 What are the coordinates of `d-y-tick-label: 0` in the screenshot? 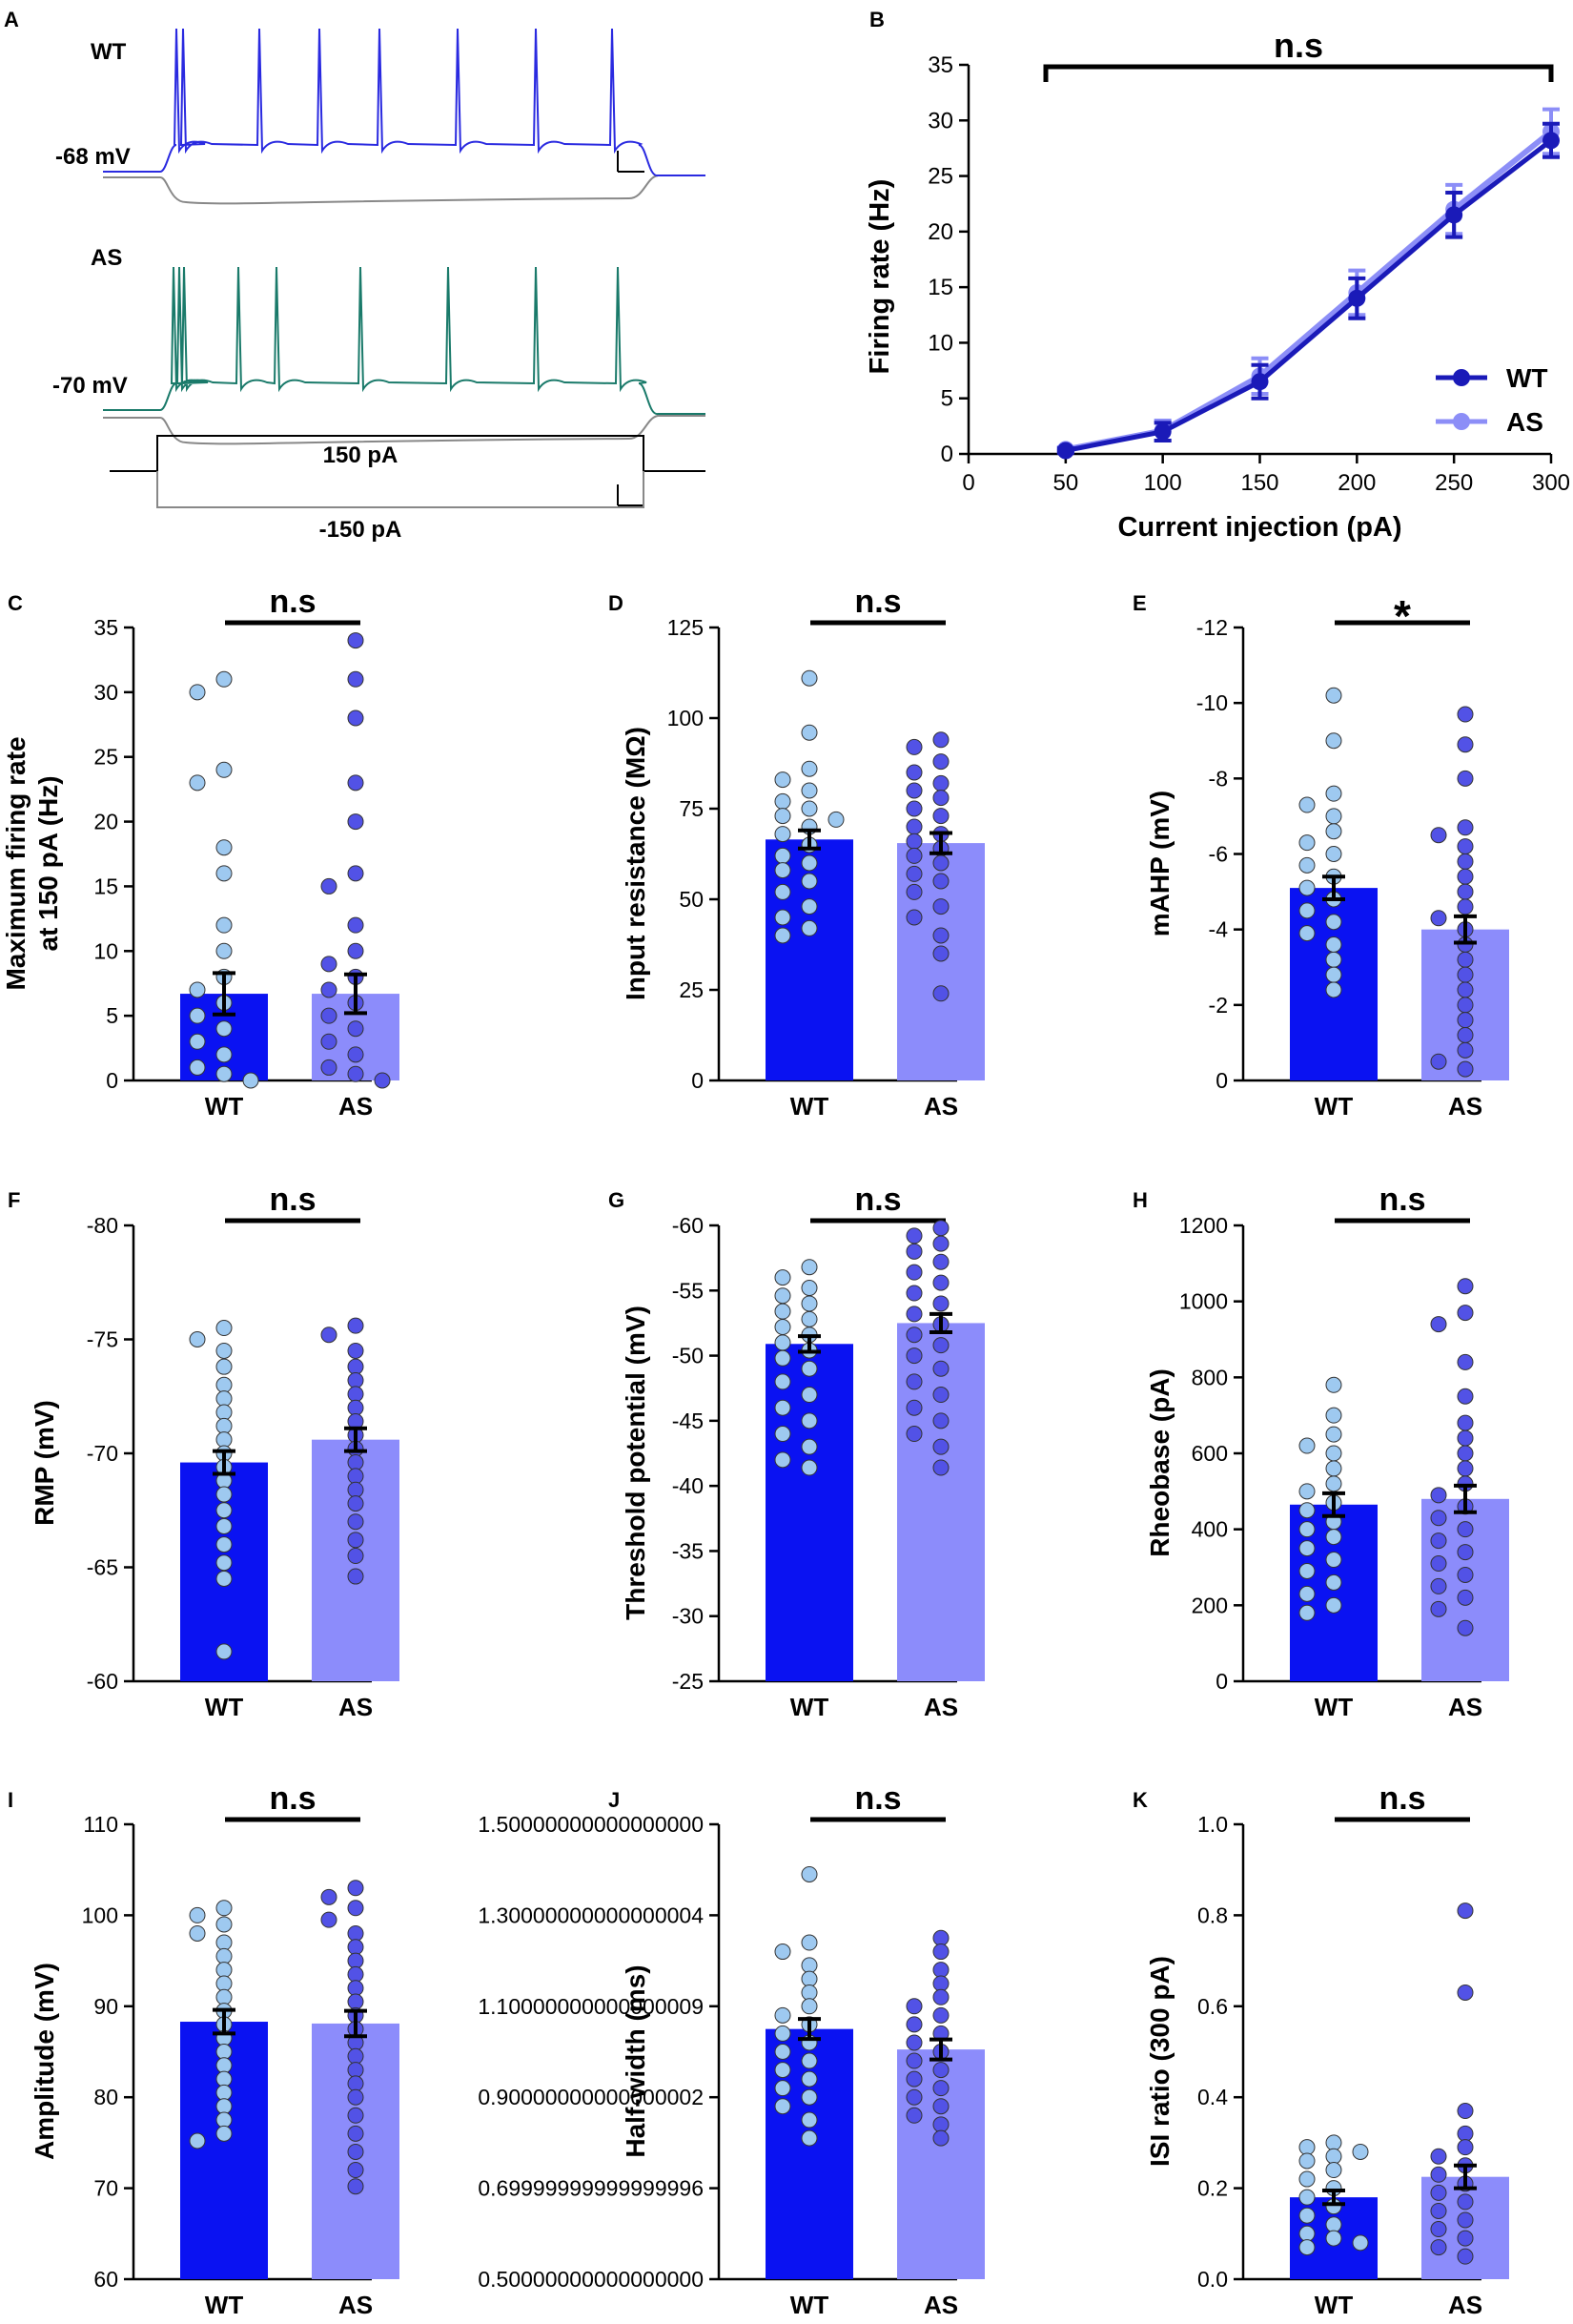 It's located at (698, 1080).